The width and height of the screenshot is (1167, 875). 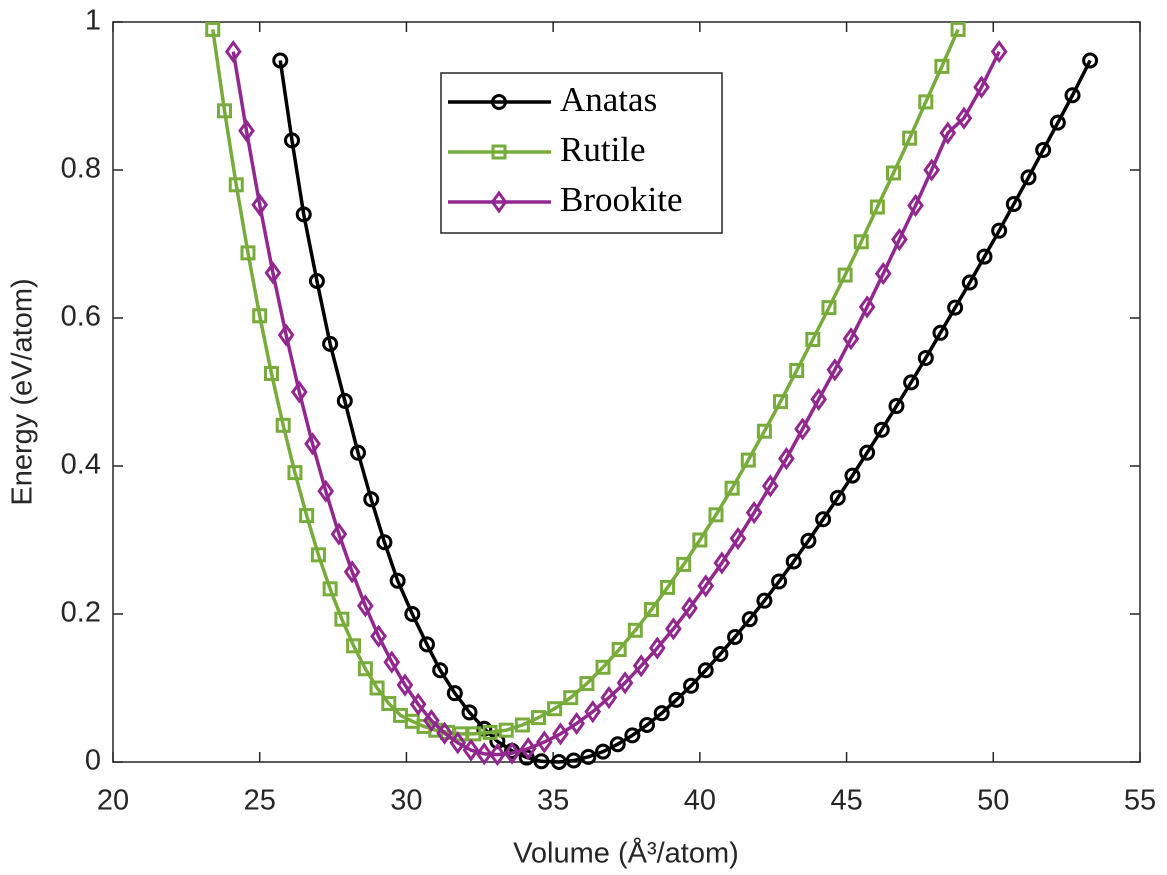 I want to click on x-tick-label: 40, so click(x=700, y=801).